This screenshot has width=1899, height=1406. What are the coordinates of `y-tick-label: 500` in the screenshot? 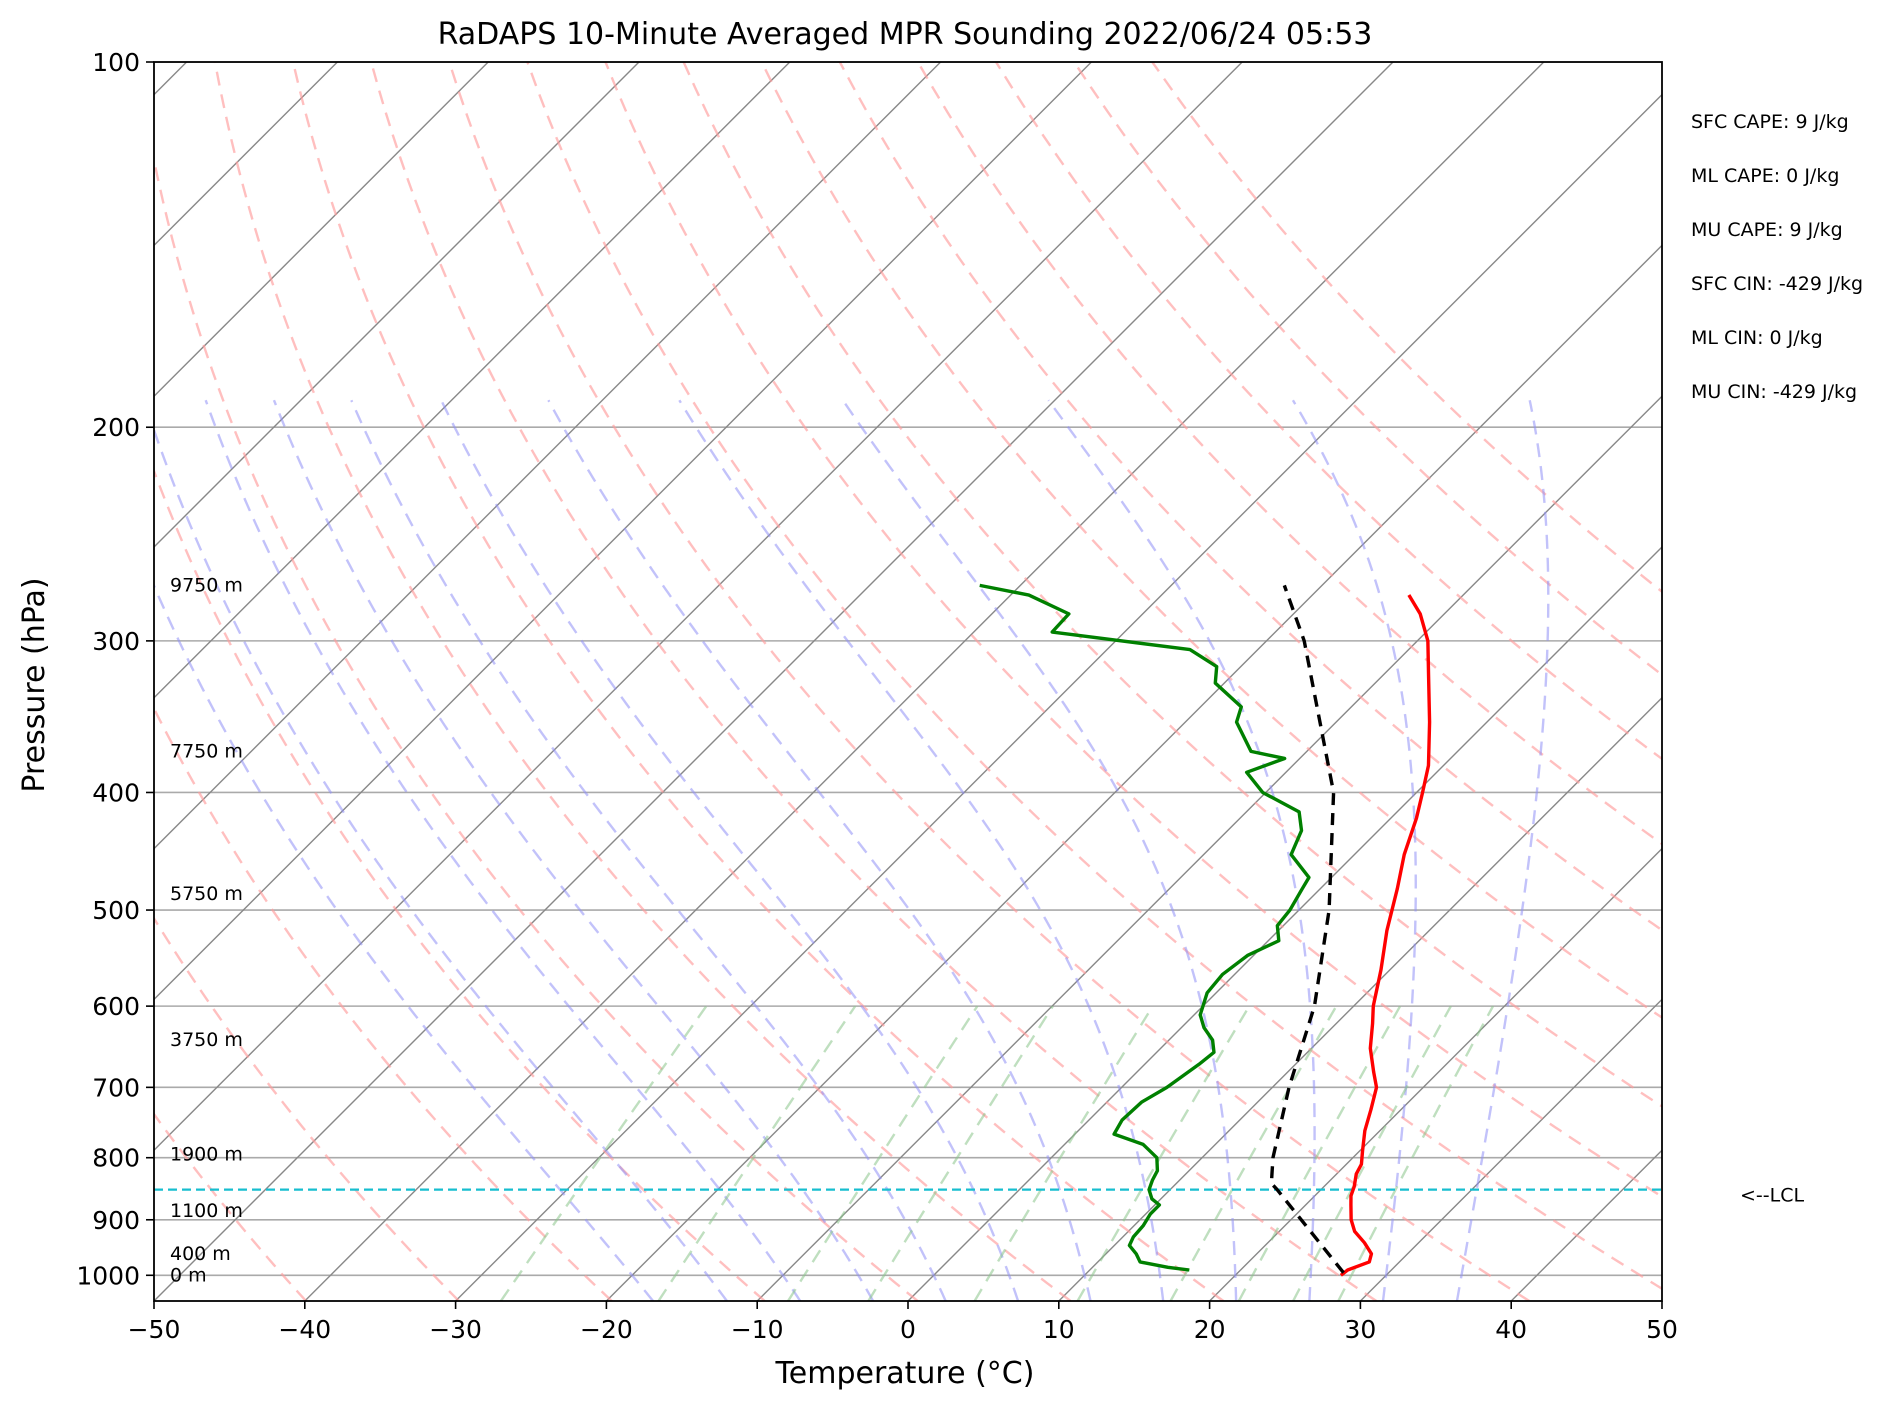 It's located at (116, 910).